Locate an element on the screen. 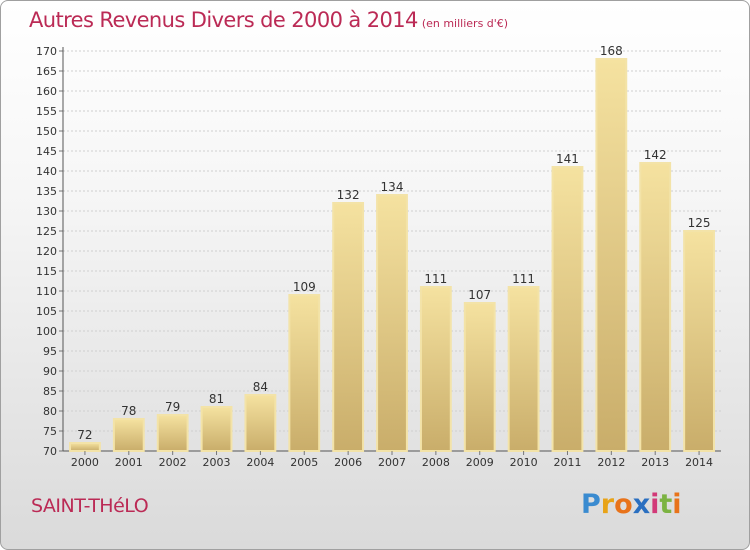 Image resolution: width=750 pixels, height=550 pixels. y-tick-label: 130 is located at coordinates (46, 211).